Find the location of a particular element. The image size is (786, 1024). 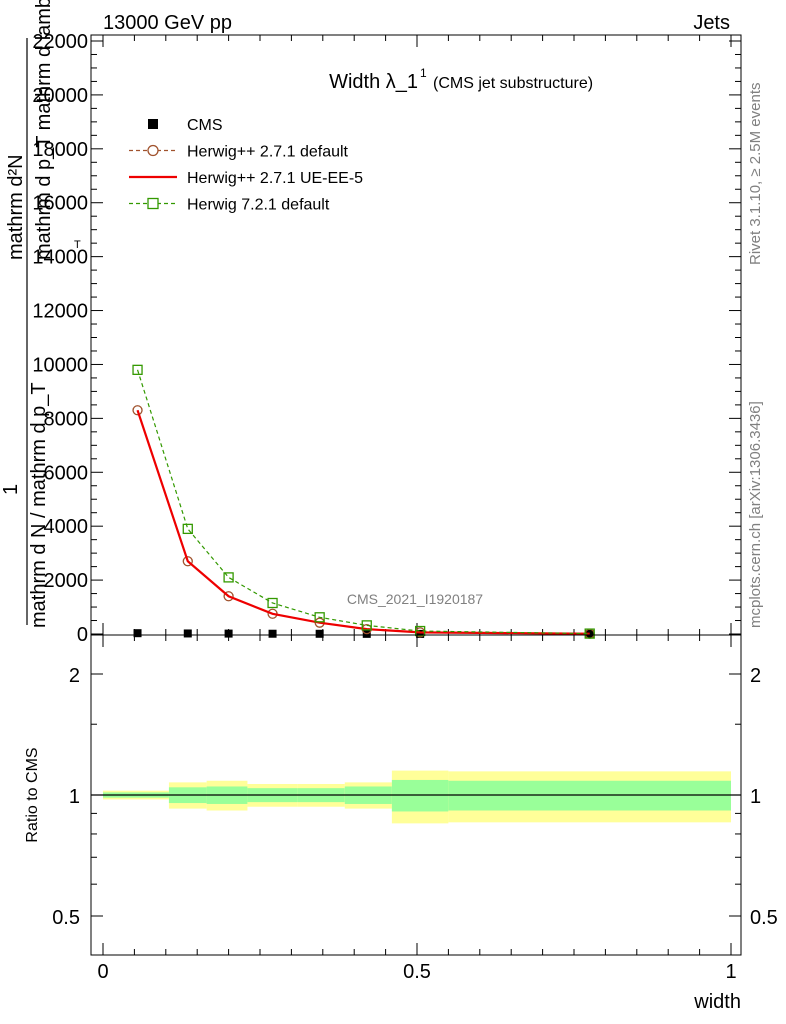

y-tick-label: 6000 is located at coordinates (66, 473).